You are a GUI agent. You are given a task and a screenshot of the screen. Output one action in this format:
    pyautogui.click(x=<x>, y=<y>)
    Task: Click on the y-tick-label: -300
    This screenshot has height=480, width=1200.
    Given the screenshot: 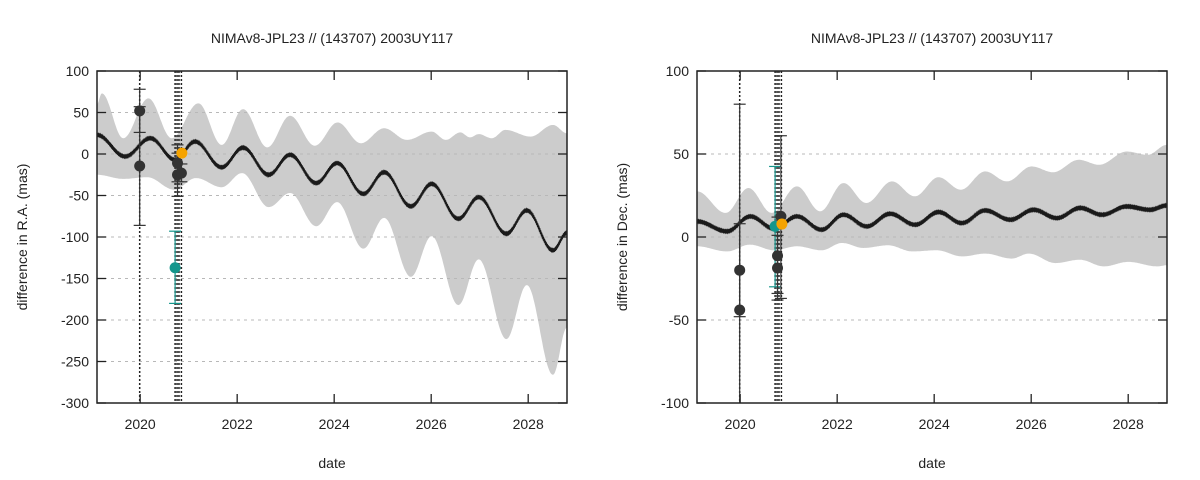 What is the action you would take?
    pyautogui.click(x=75, y=403)
    